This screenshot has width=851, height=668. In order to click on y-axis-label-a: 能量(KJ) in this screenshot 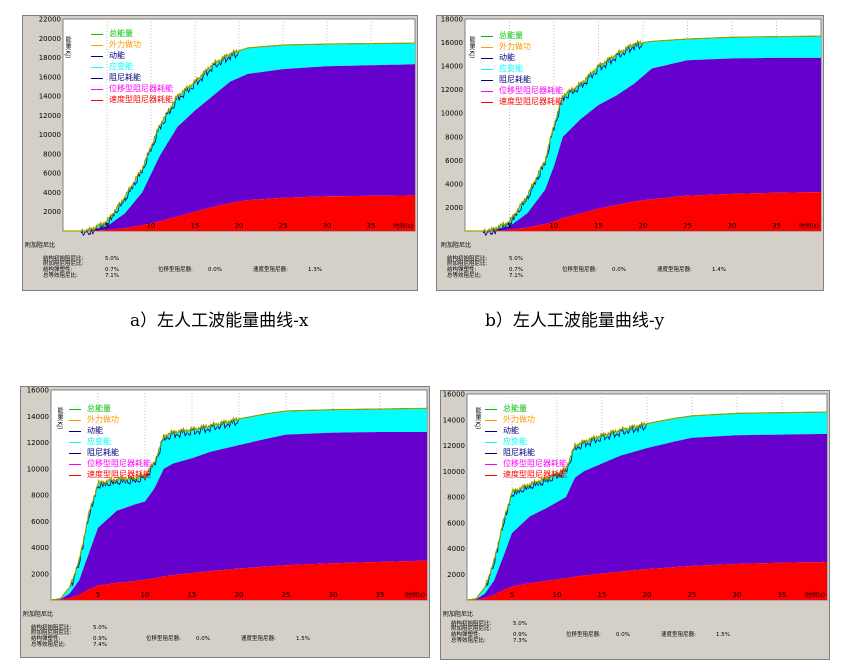, I will do `click(67, 47)`.